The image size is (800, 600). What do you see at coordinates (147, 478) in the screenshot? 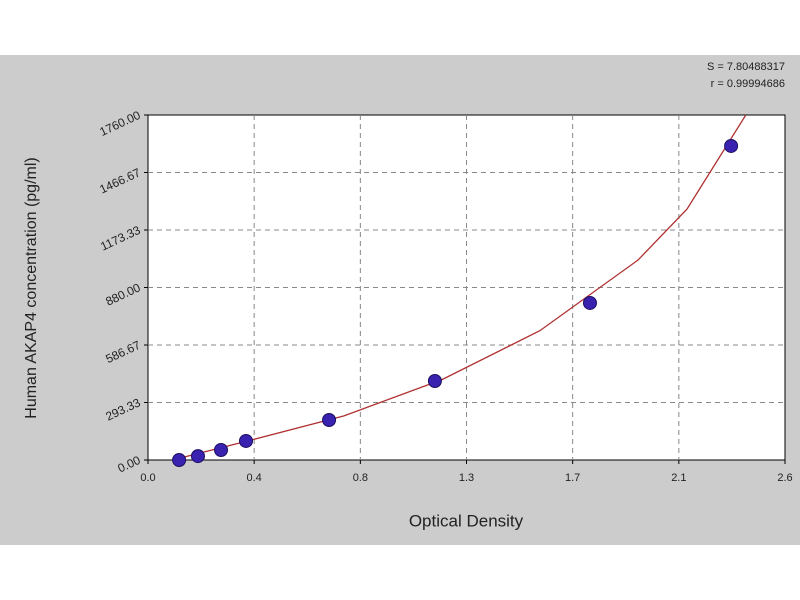
I see `x-tick-label: 0.0` at bounding box center [147, 478].